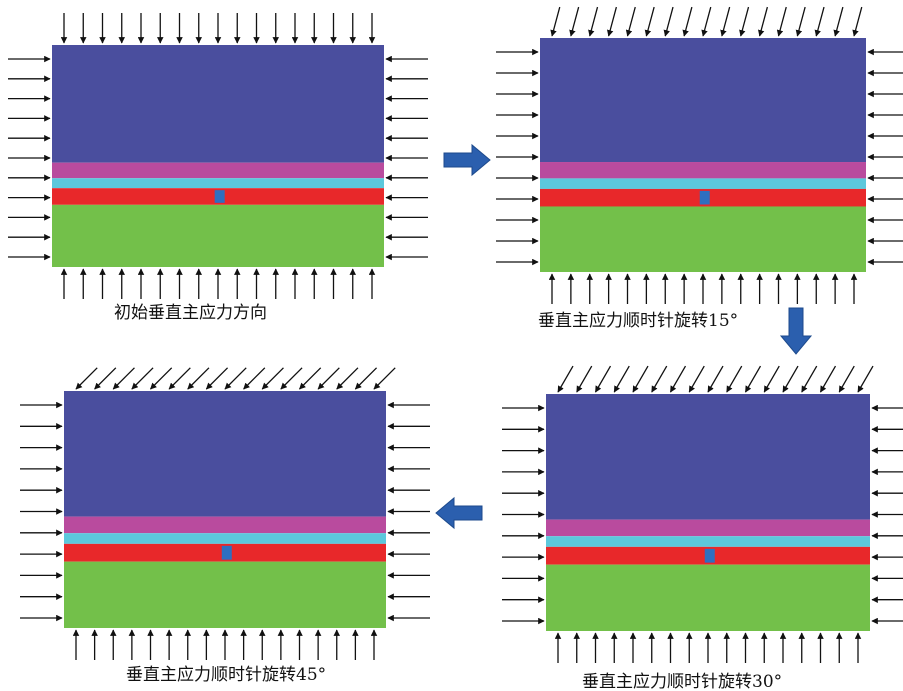 Image resolution: width=903 pixels, height=691 pixels. I want to click on flow-arrow-down, so click(796, 331).